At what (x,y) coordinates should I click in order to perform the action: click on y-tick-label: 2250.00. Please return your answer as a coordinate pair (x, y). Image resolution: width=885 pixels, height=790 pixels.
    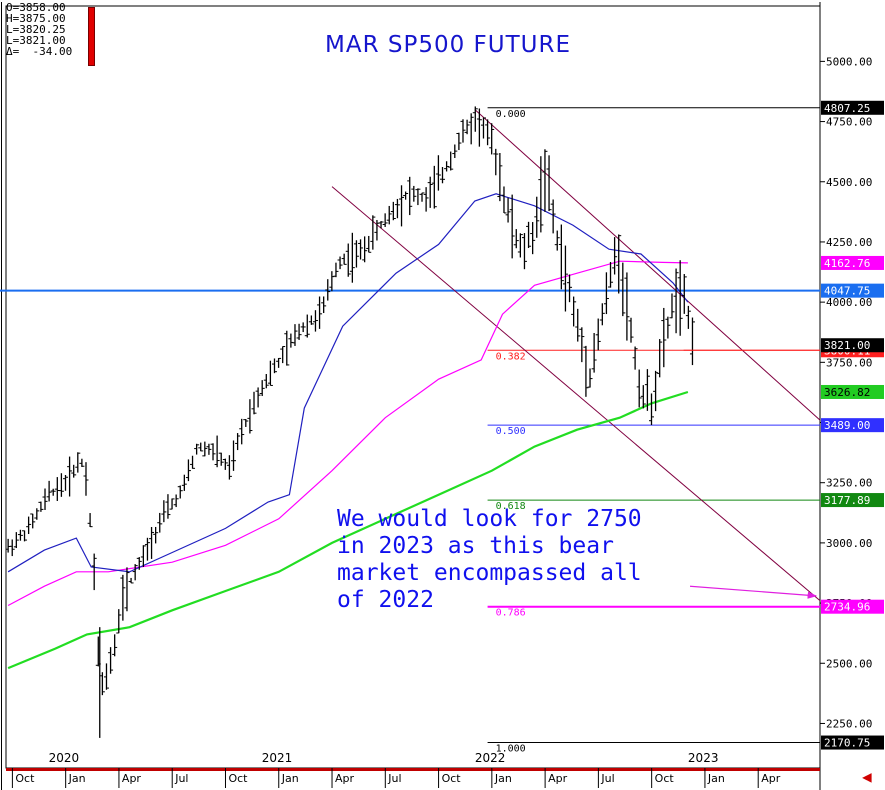
    Looking at the image, I should click on (849, 723).